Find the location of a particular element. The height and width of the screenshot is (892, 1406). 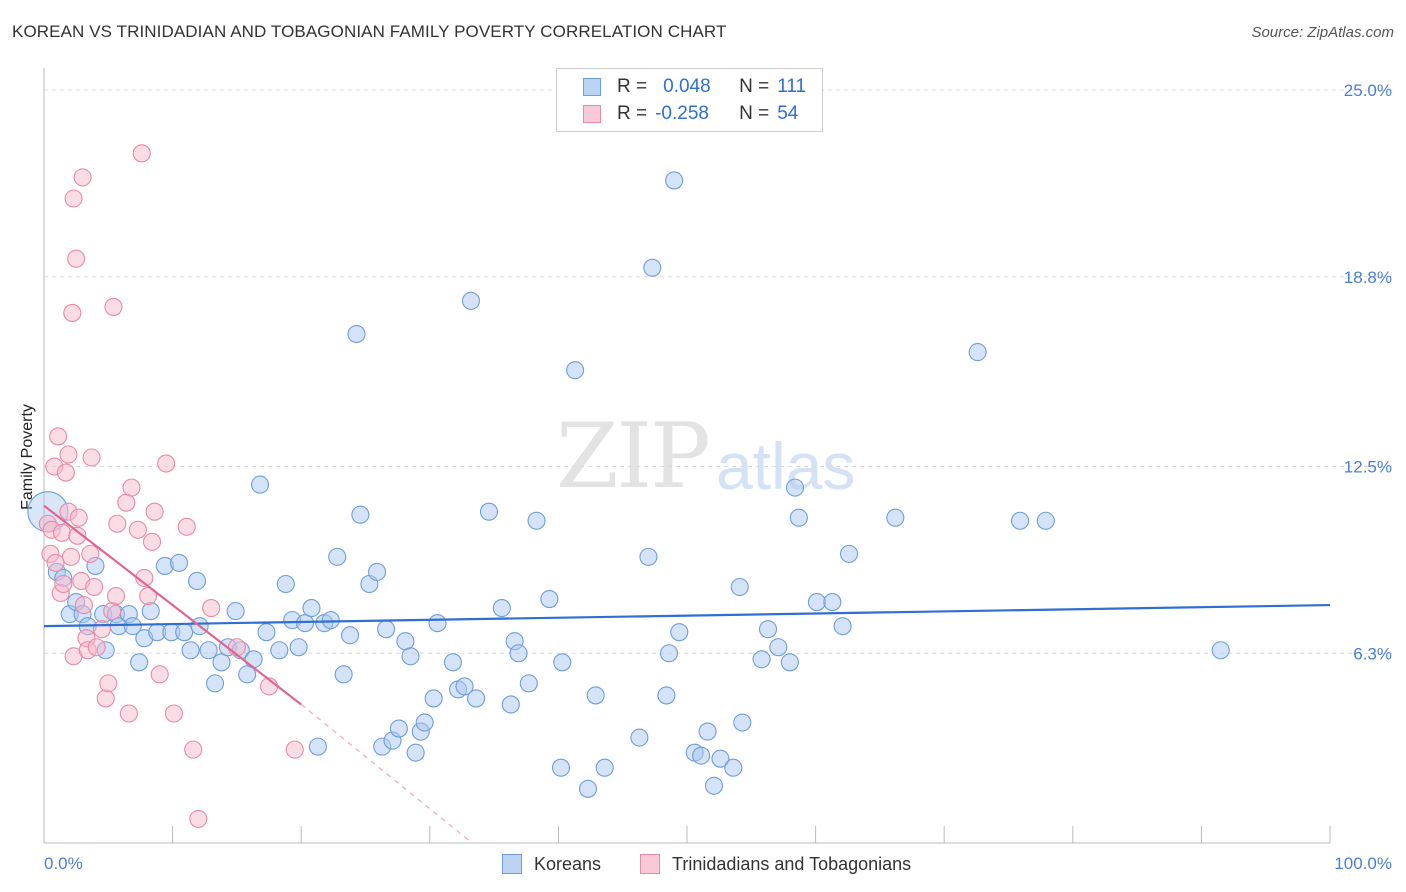

legend-row-koreans: R = 0.048 N = 111 is located at coordinates (681, 87).